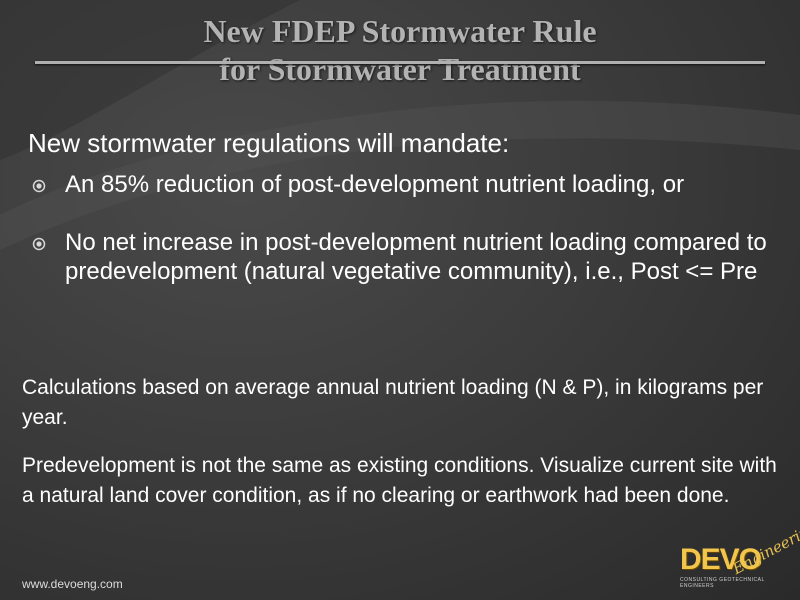 The width and height of the screenshot is (800, 600). I want to click on lead-text: New stormwater regulations will mandate:, so click(269, 143).